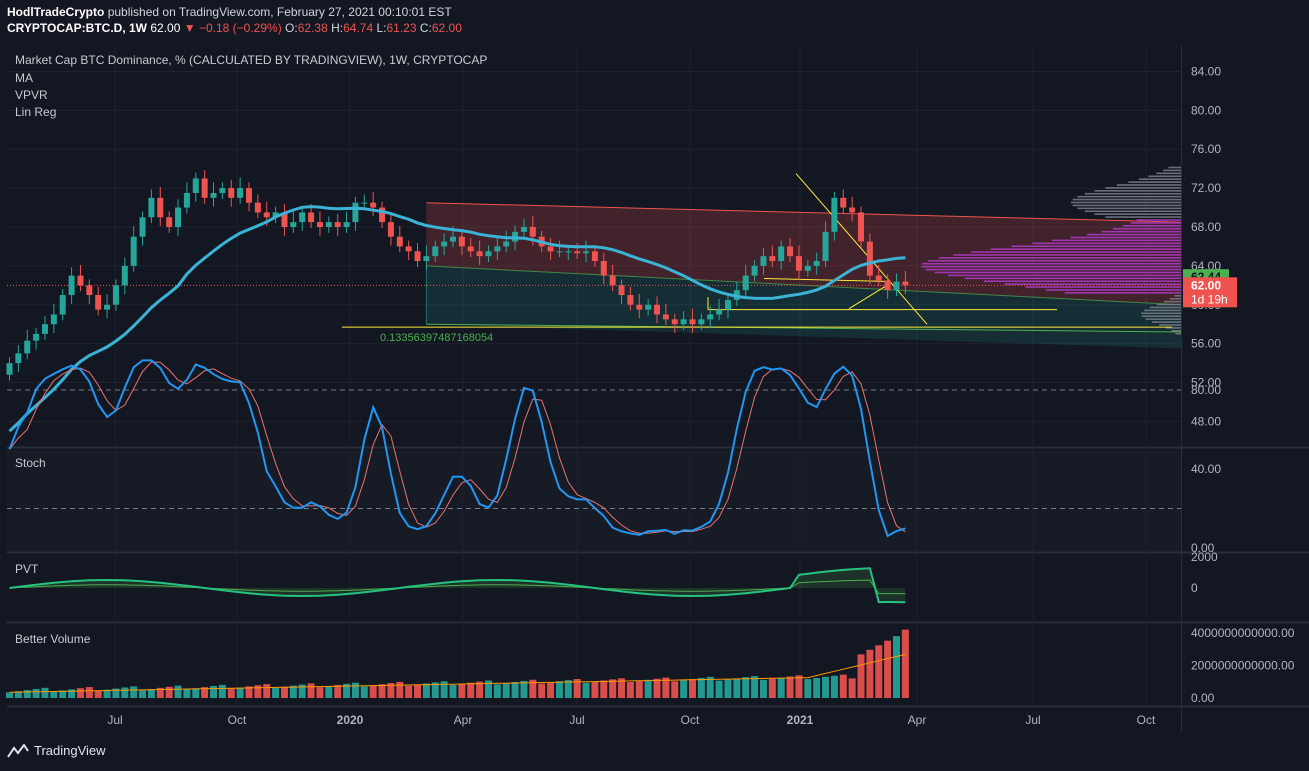 This screenshot has height=771, width=1309. Describe the element at coordinates (337, 28) in the screenshot. I see `high-label: H:` at that location.